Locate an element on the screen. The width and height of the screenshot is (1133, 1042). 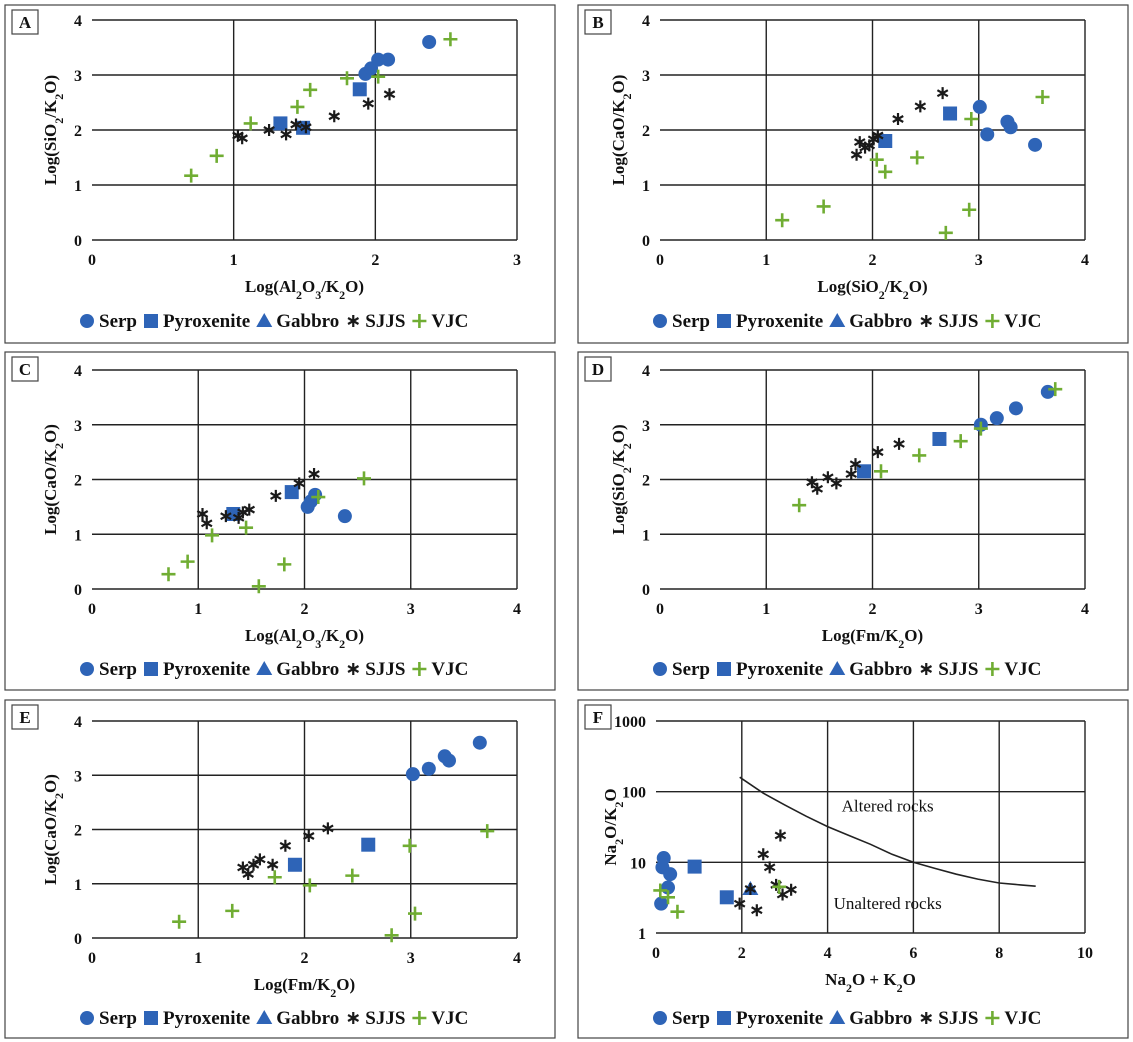
y-tick-label: 4 is located at coordinates (78, 21).